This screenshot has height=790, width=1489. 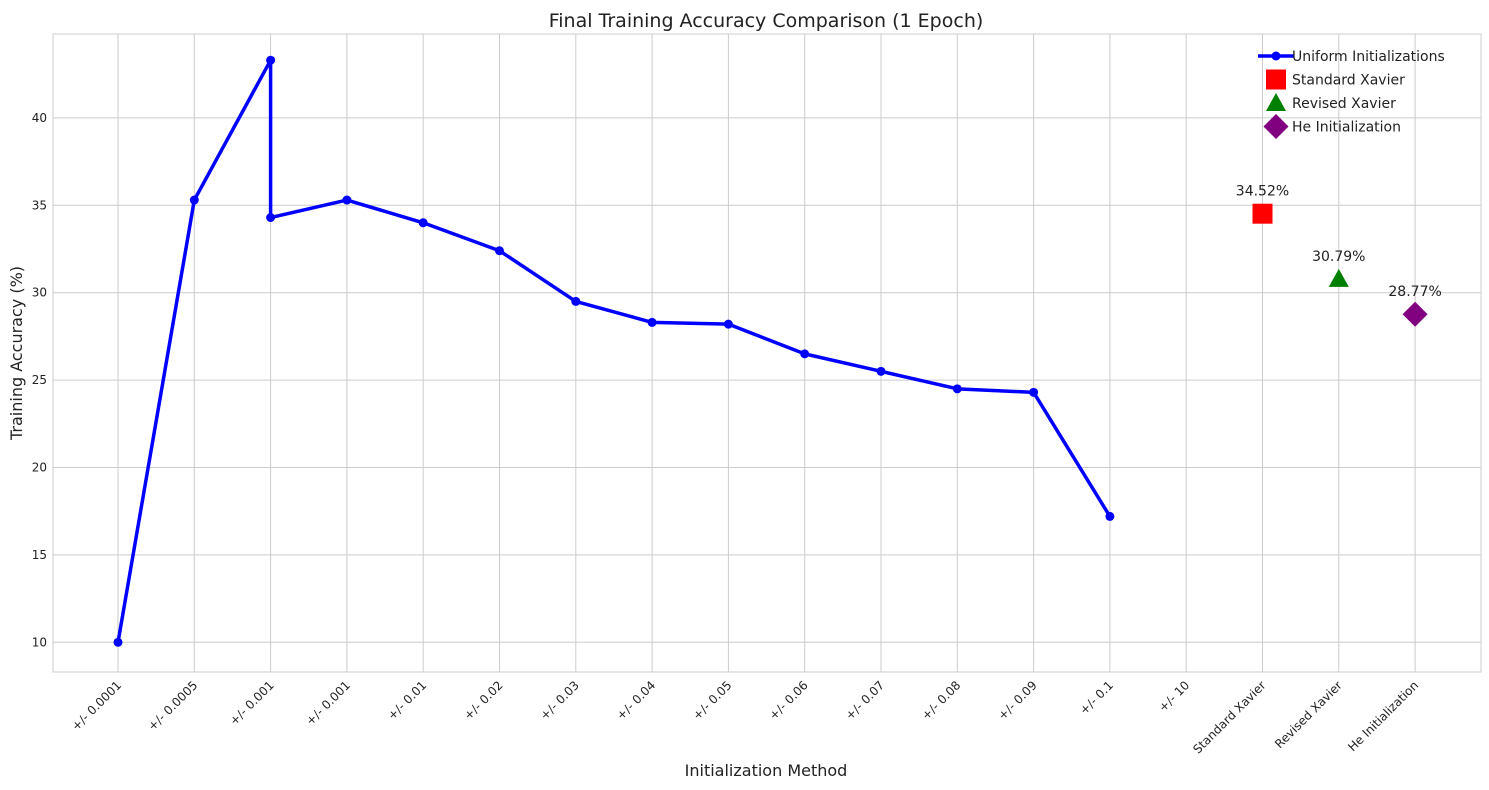 What do you see at coordinates (1346, 128) in the screenshot?
I see `legend-label-he-initialization: He Initialization` at bounding box center [1346, 128].